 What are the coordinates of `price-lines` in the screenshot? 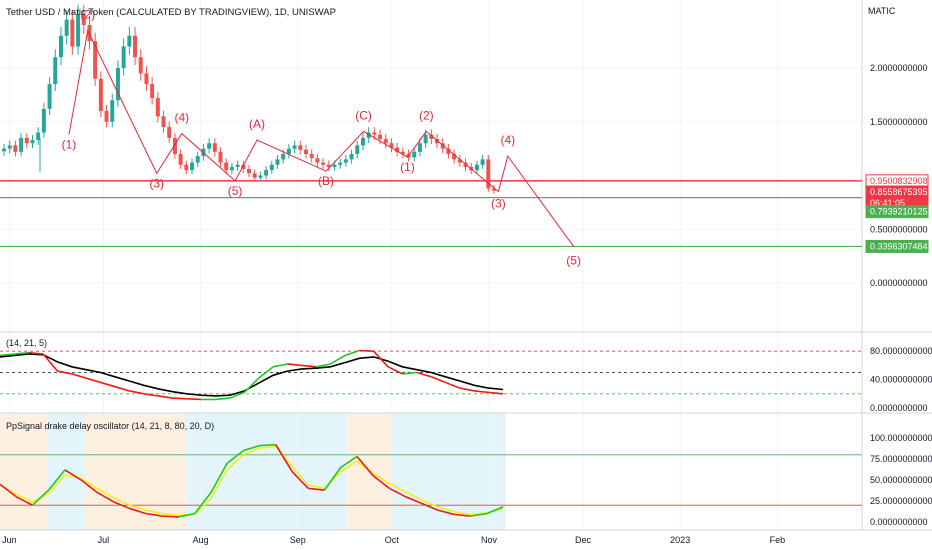 It's located at (431, 214).